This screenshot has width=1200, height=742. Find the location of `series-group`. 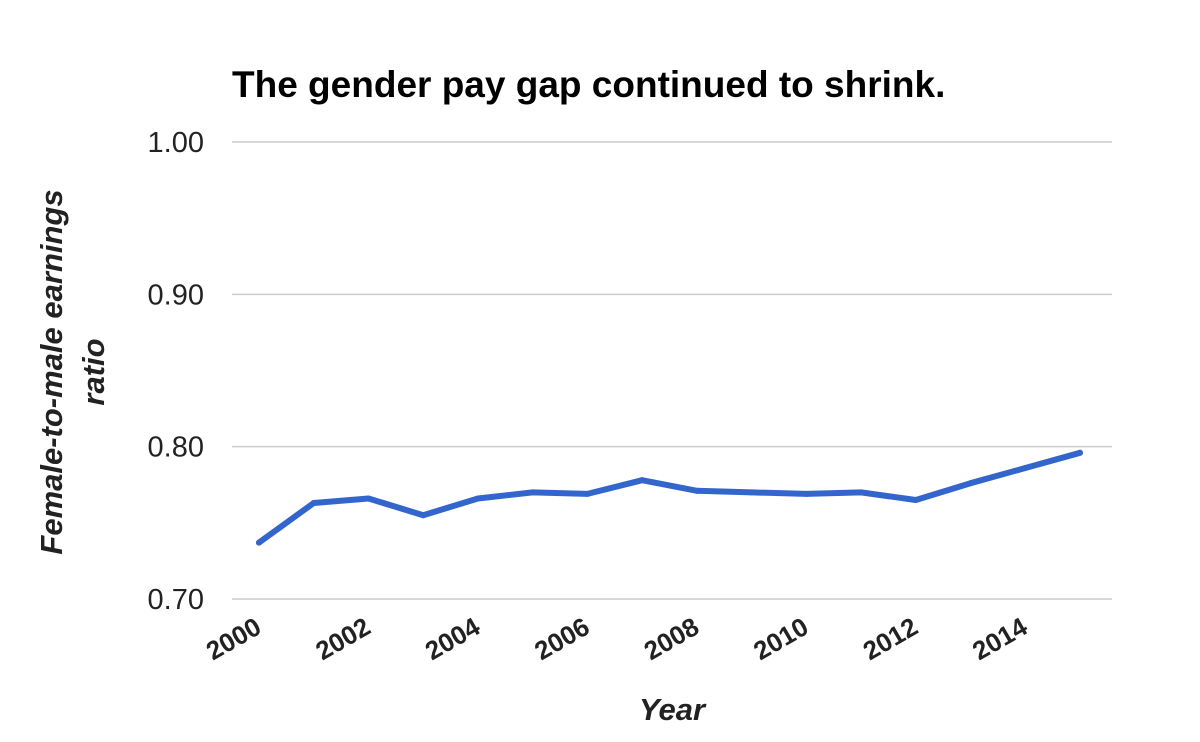

series-group is located at coordinates (669, 497).